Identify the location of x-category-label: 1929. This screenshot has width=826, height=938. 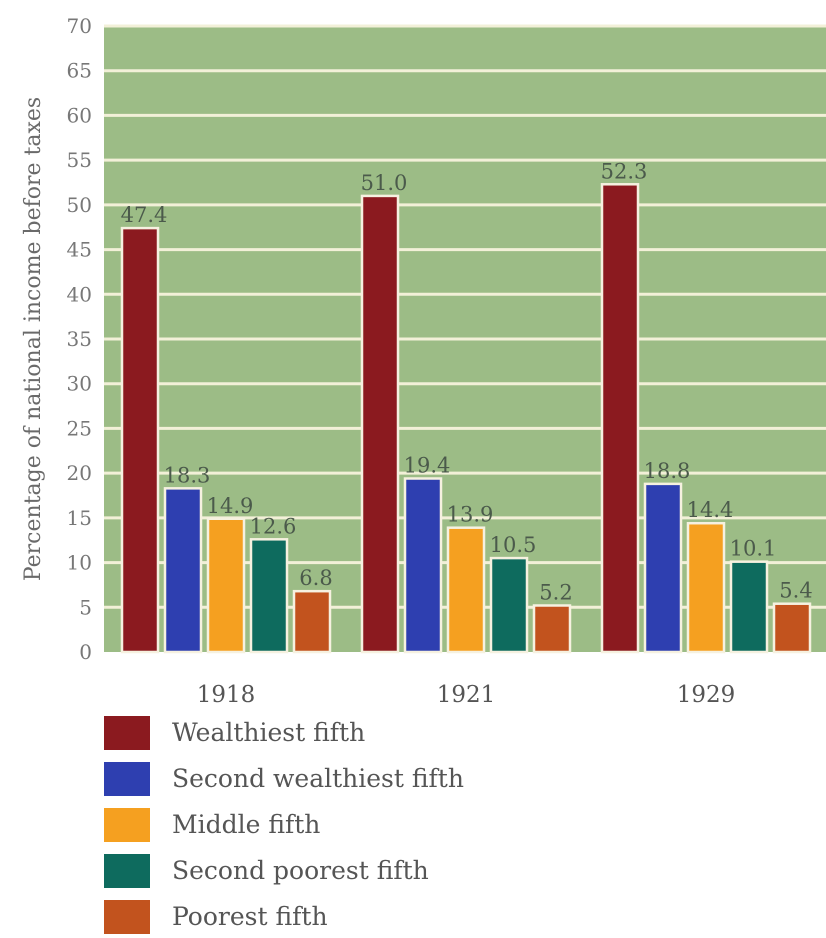
(706, 695).